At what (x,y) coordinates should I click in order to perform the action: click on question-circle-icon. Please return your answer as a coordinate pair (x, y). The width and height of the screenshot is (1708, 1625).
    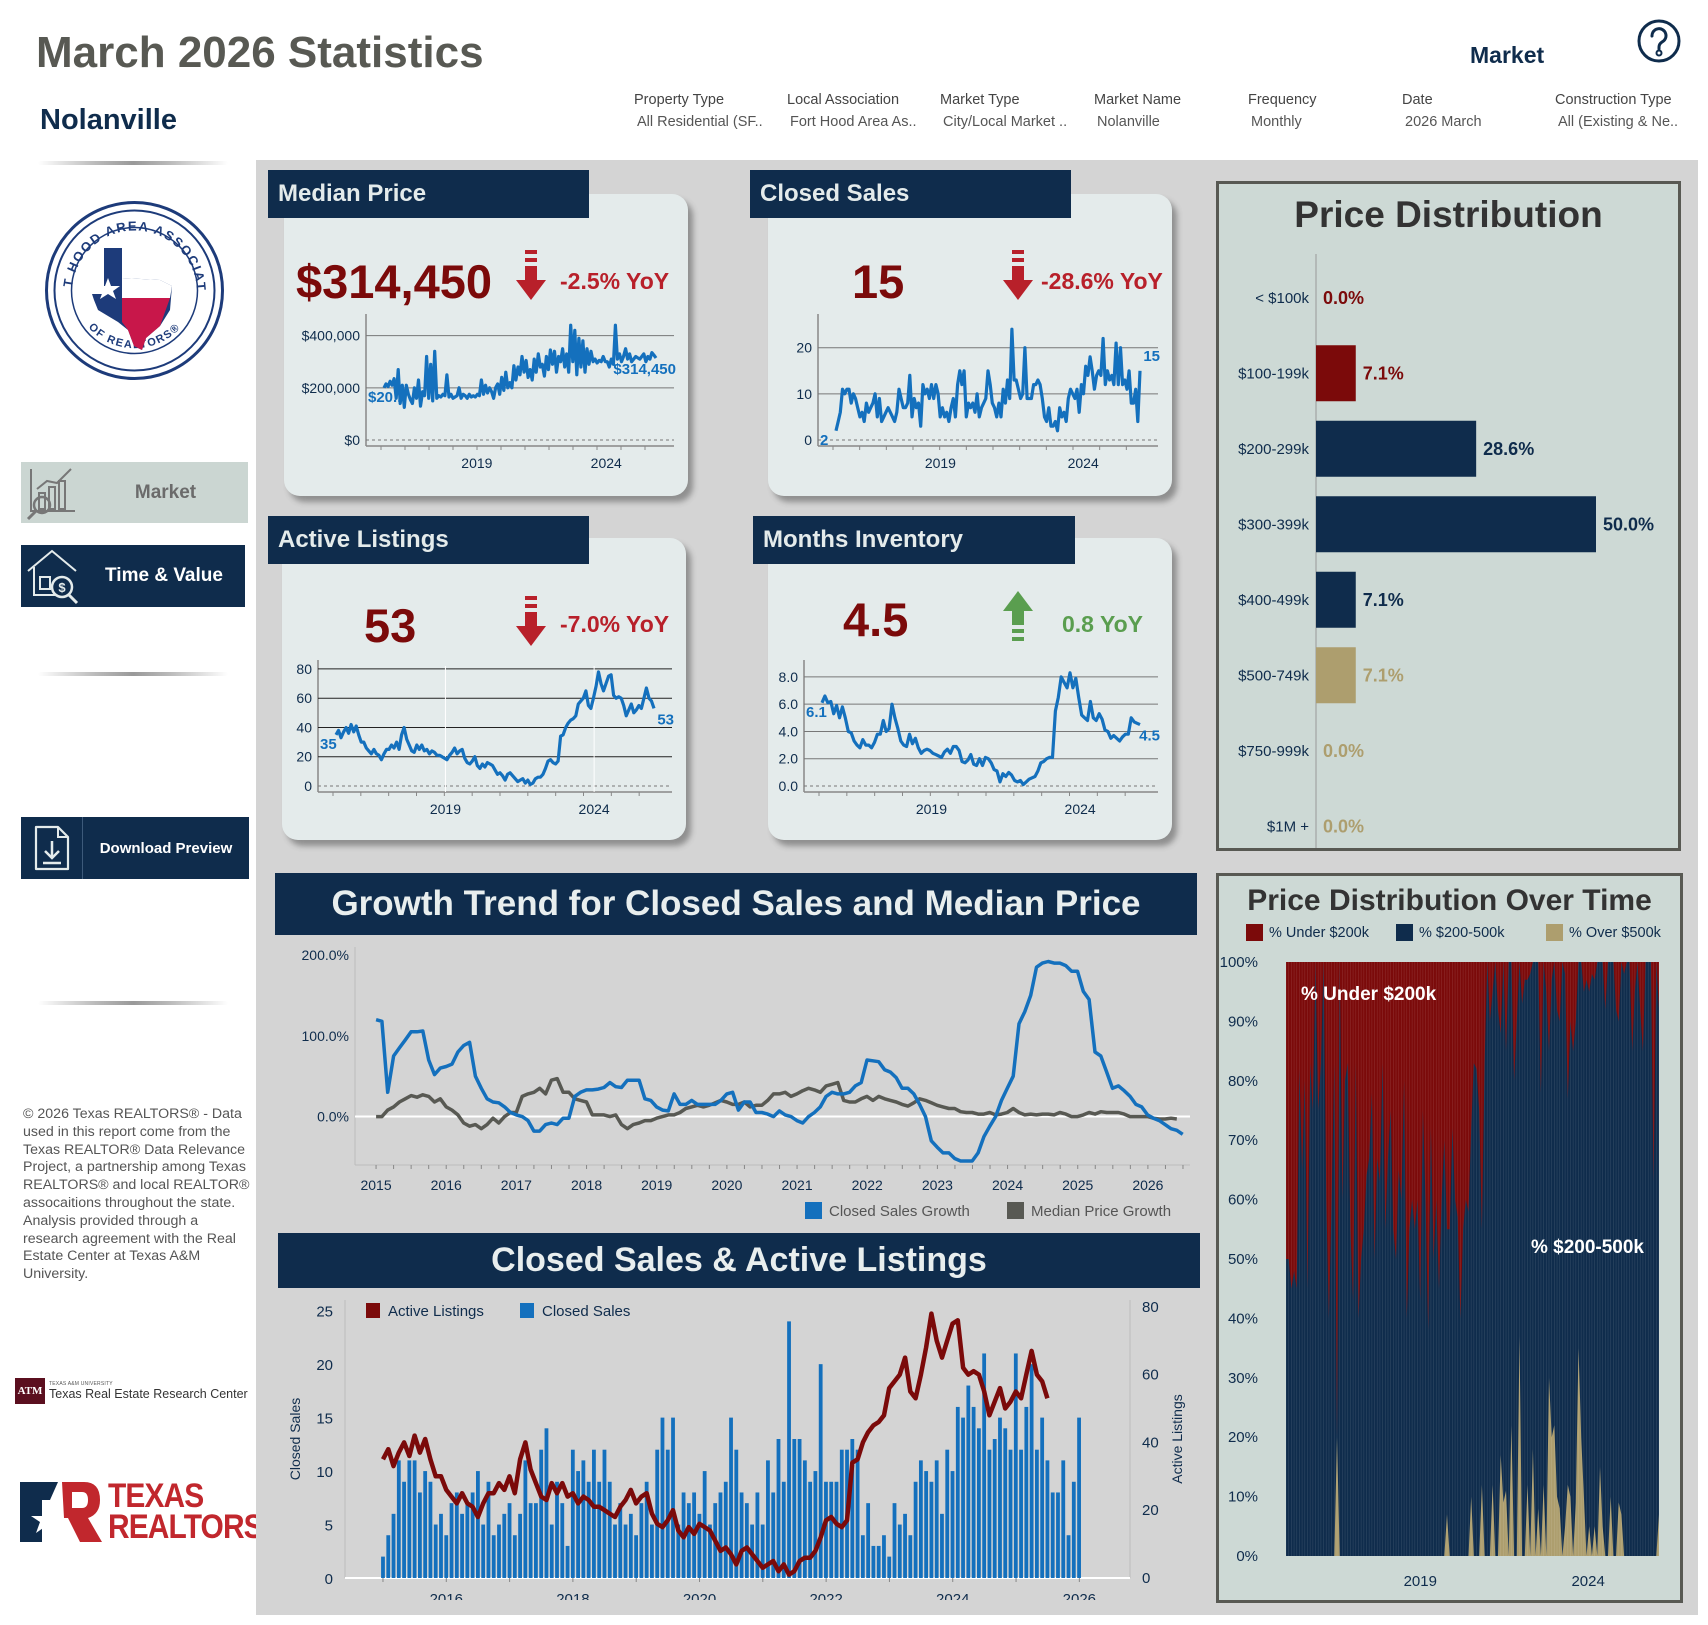
    Looking at the image, I should click on (1659, 41).